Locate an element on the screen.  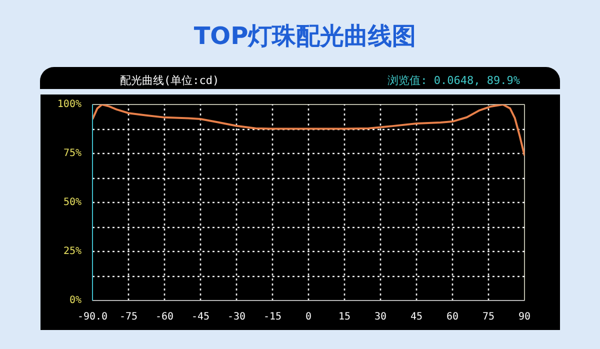
x-tick-label: 30 is located at coordinates (380, 317).